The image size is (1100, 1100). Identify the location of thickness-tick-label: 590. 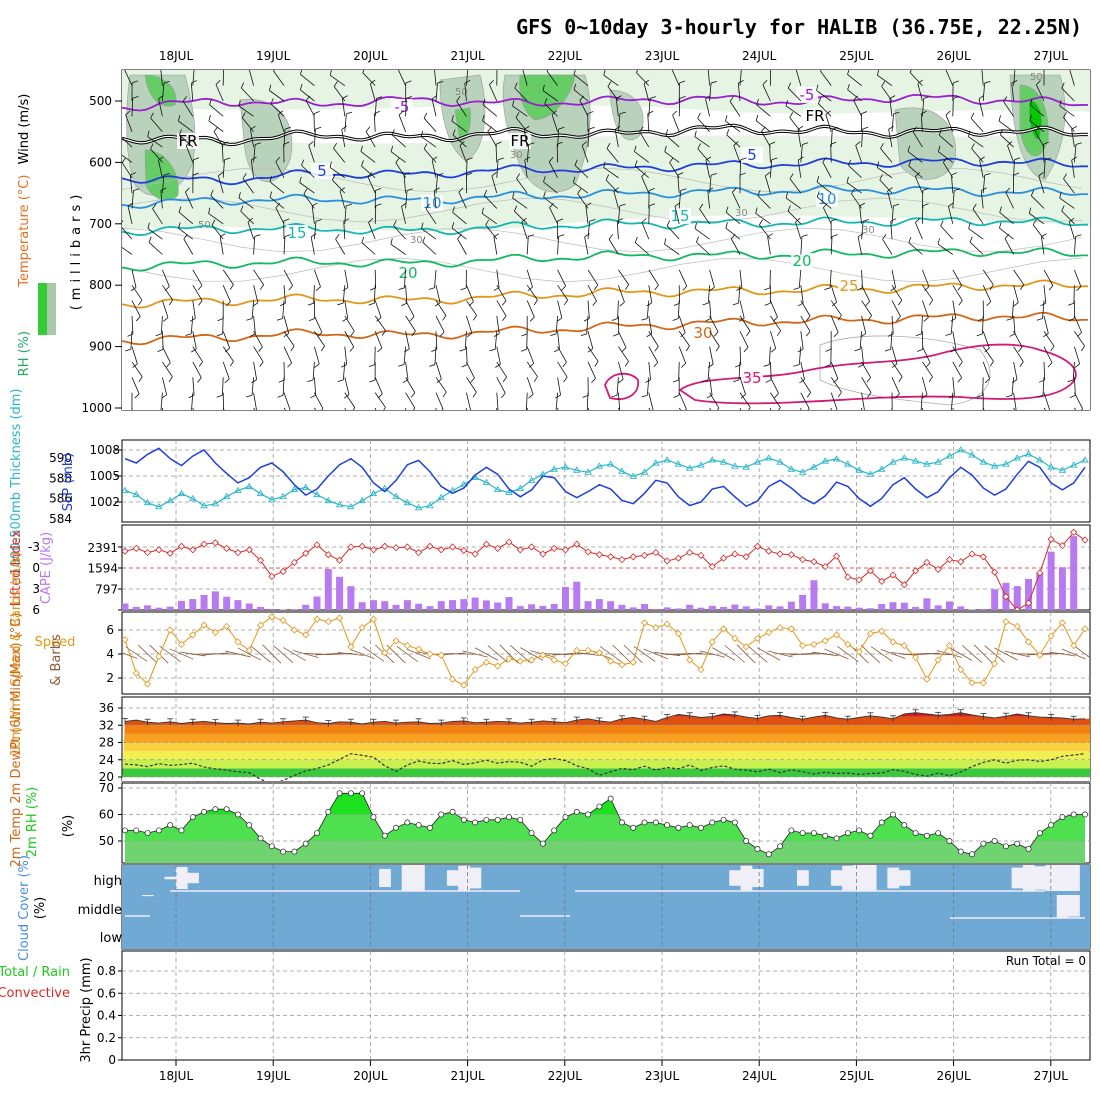
(60, 458).